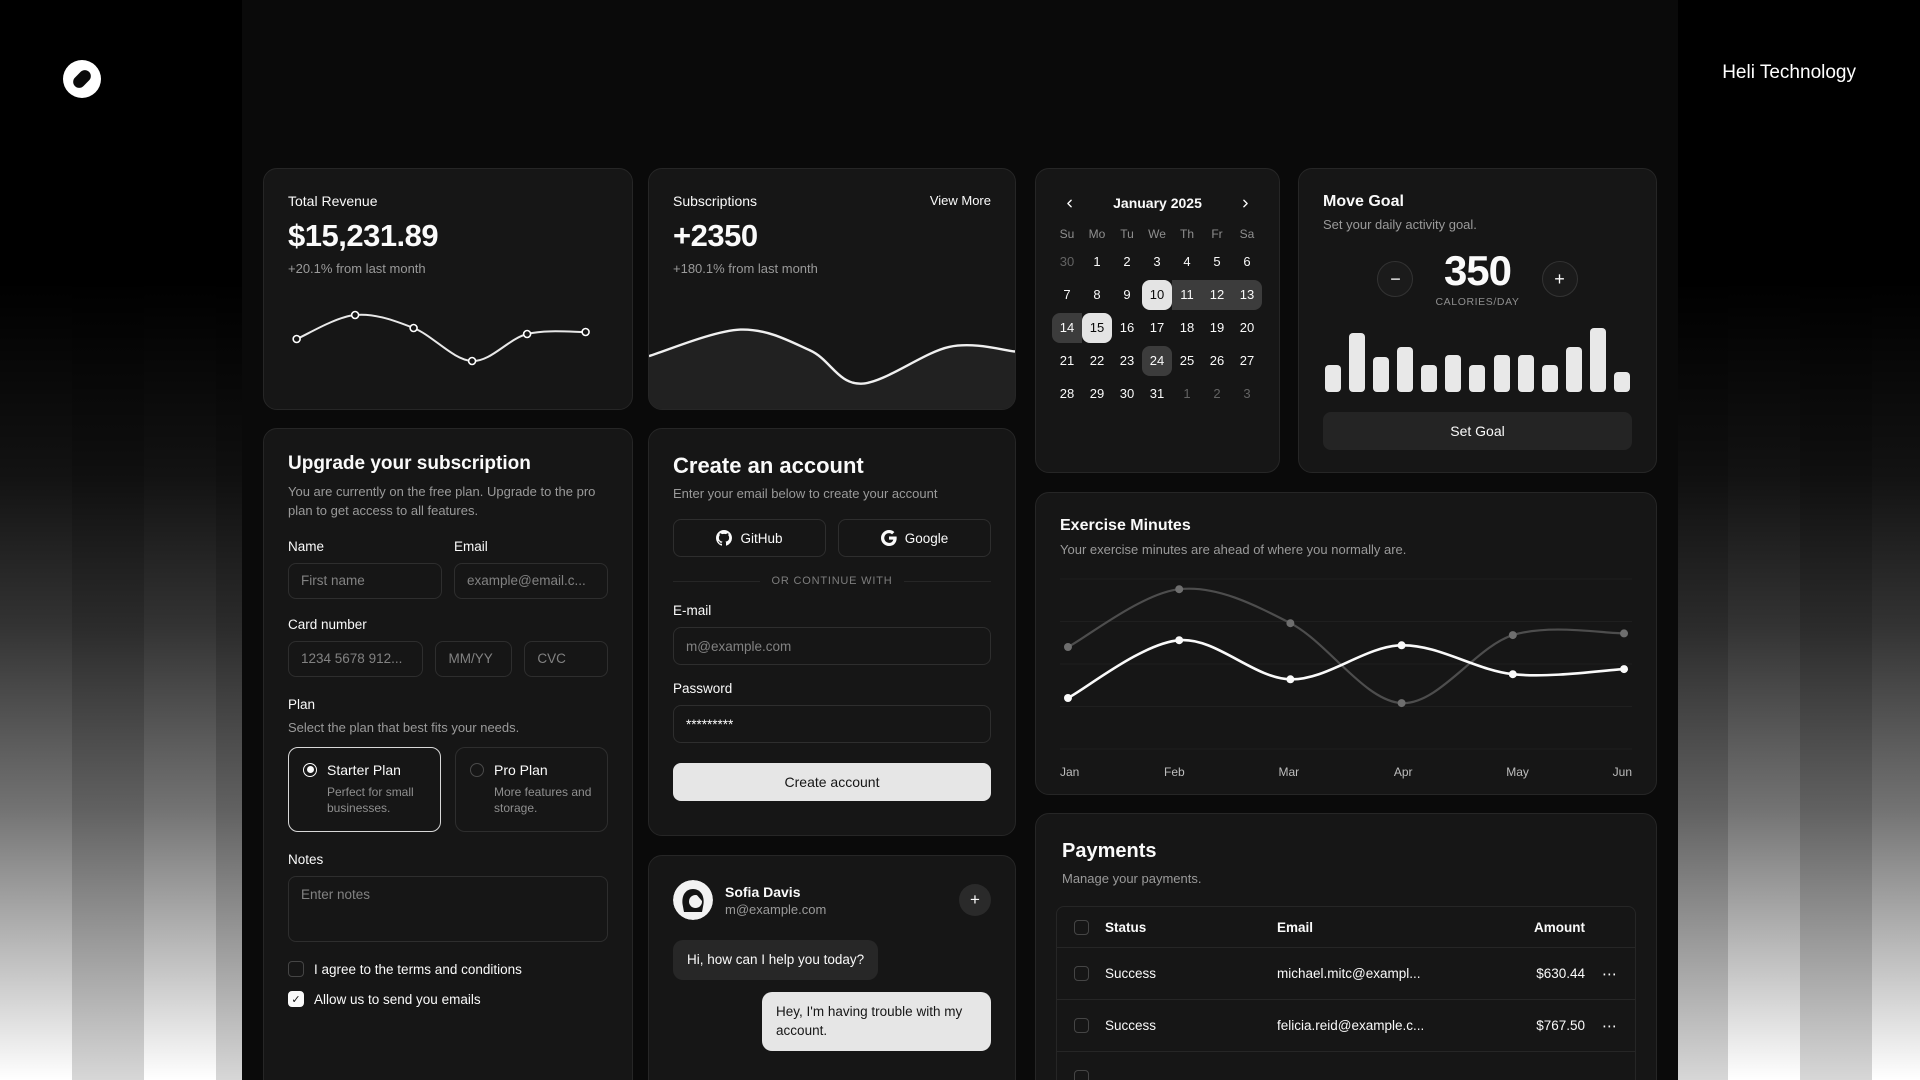  Describe the element at coordinates (876, 1021) in the screenshot. I see `chat-message-sent: Hey, I'm having trouble with my account.` at that location.